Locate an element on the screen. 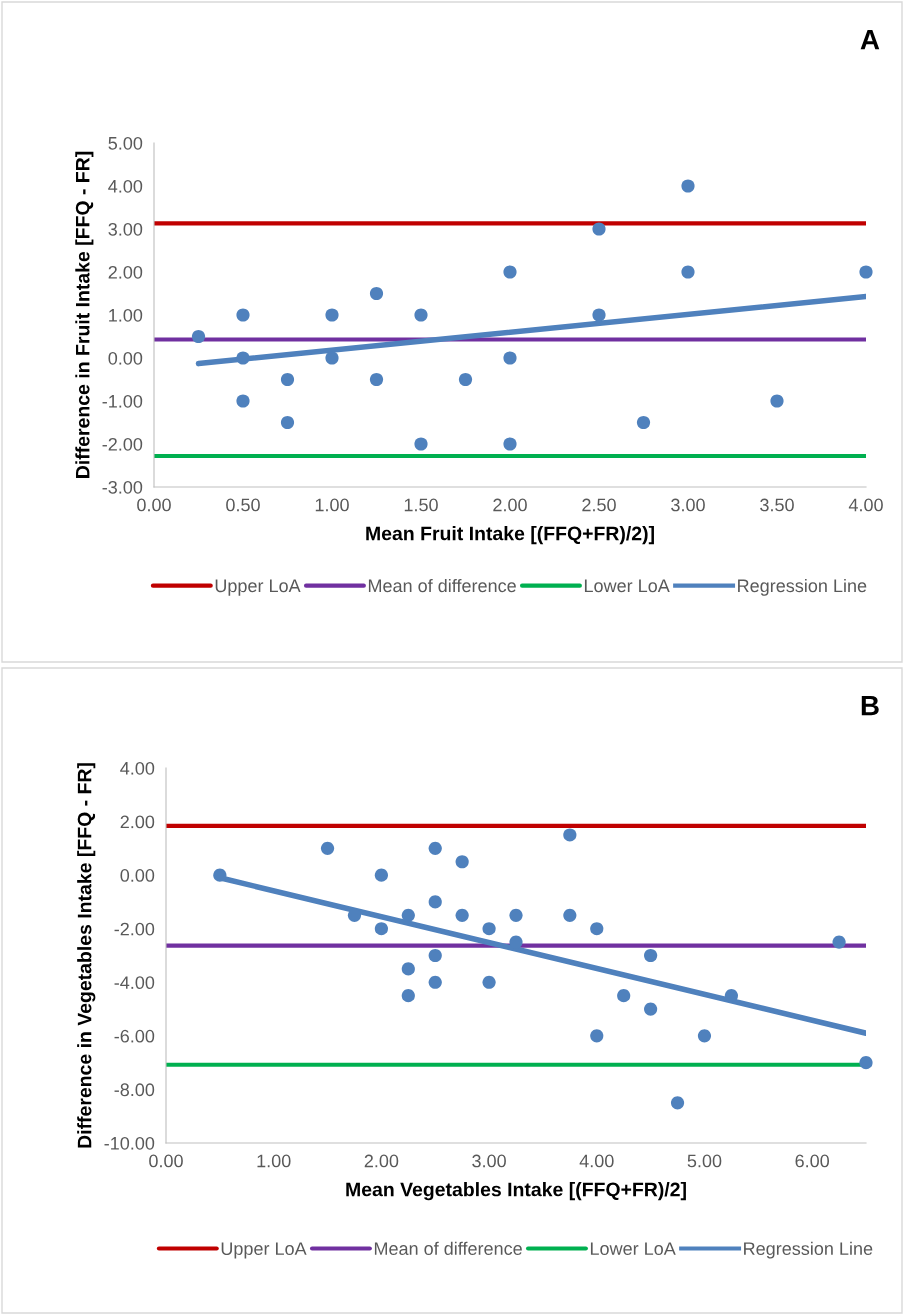  y-tick-label: -8.00 is located at coordinates (134, 1090).